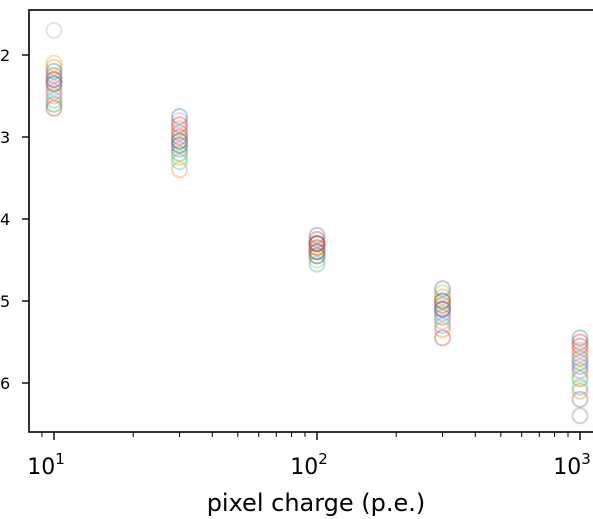 The image size is (593, 519). What do you see at coordinates (316, 503) in the screenshot?
I see `x-axis-label: pixel charge (p.e.)` at bounding box center [316, 503].